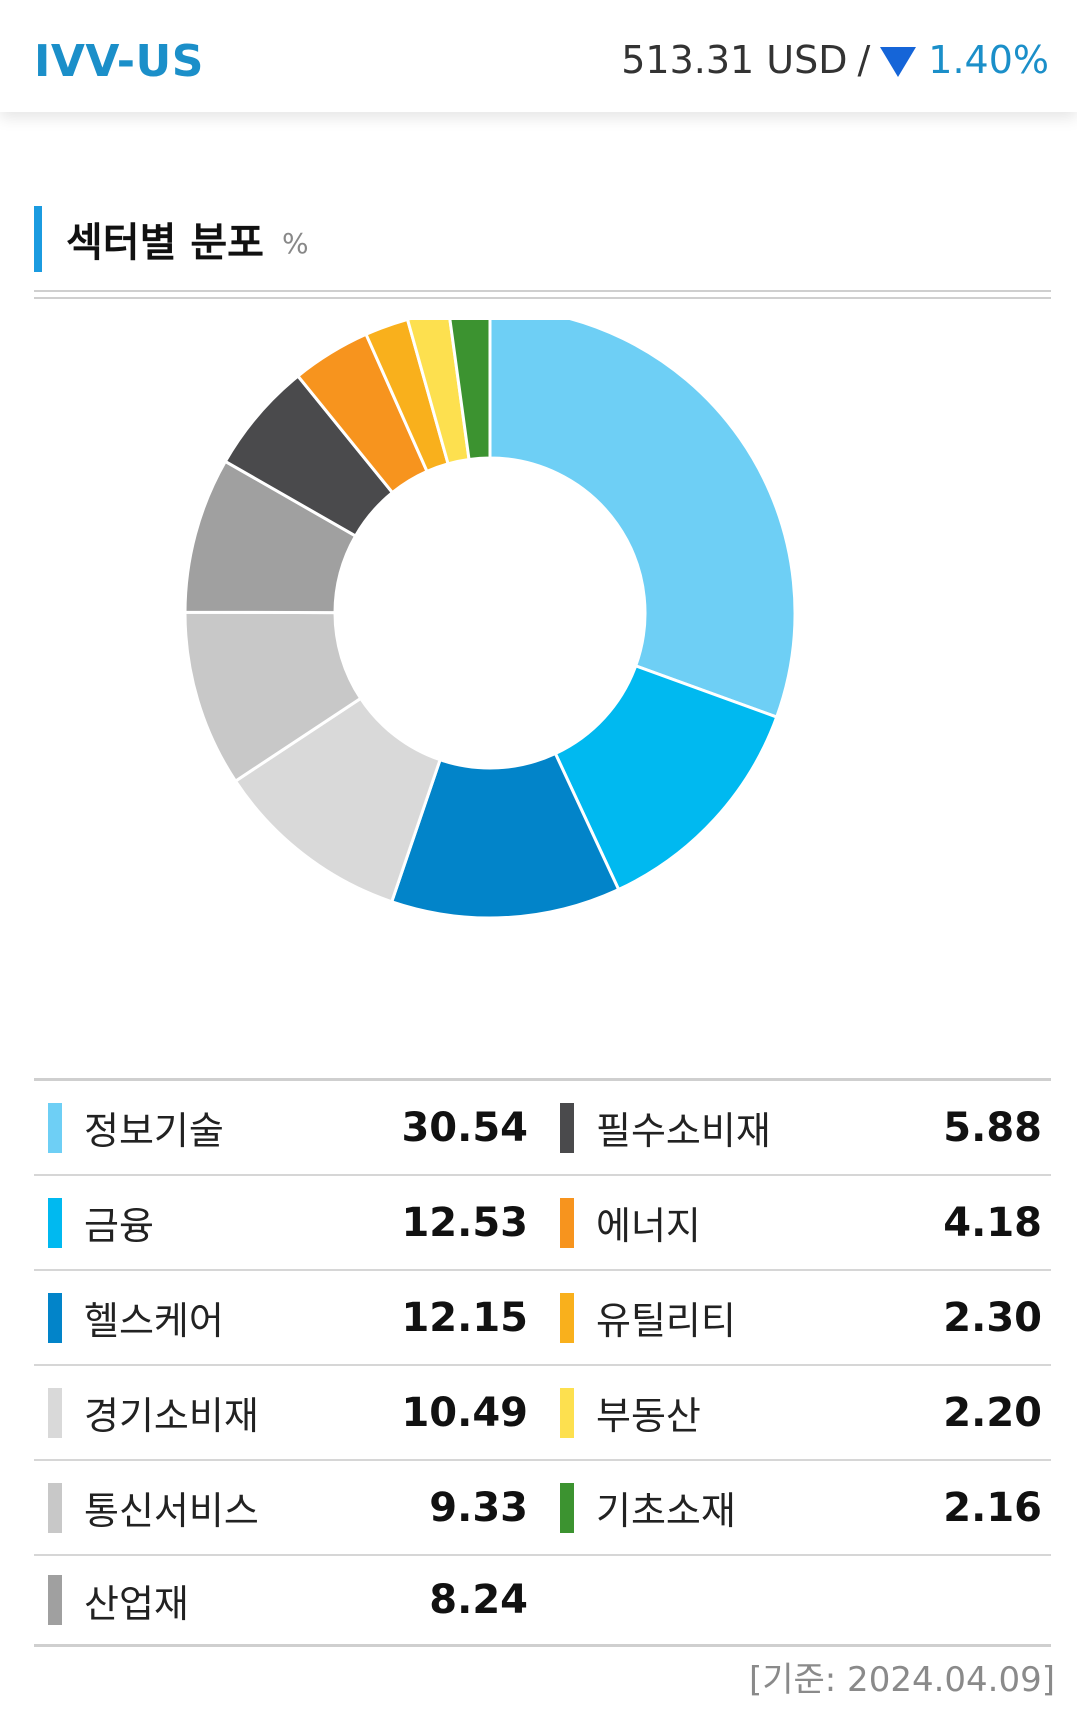  I want to click on legend-label: 유틸리티, so click(666, 1321).